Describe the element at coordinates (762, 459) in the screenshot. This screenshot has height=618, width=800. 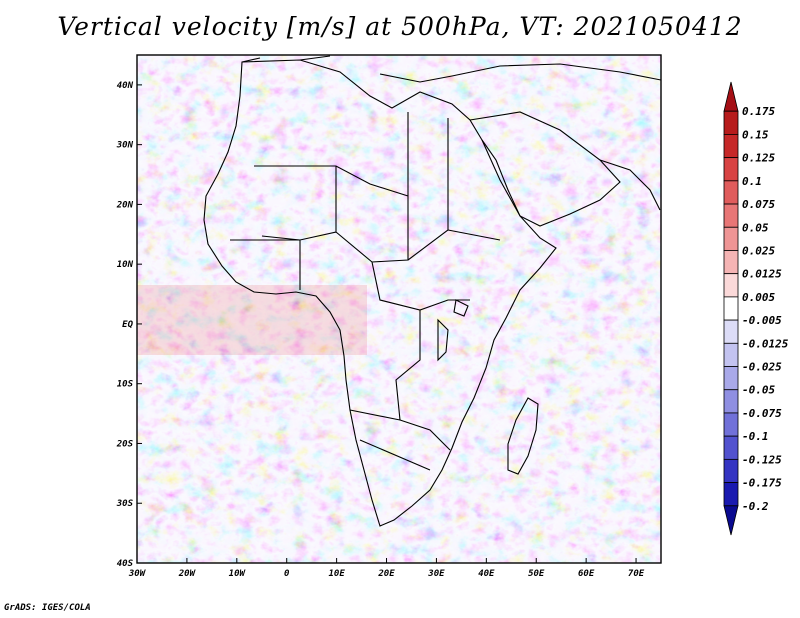
I see `colorbar-label: -0.125` at that location.